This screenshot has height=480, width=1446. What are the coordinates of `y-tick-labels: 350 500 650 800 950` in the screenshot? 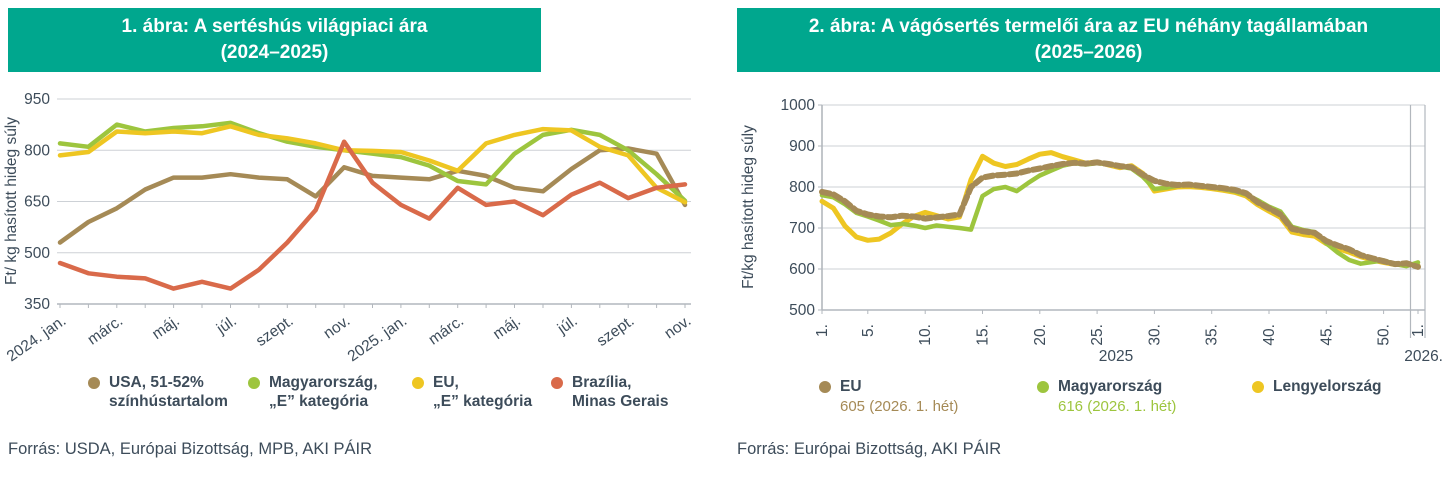 It's located at (37, 202).